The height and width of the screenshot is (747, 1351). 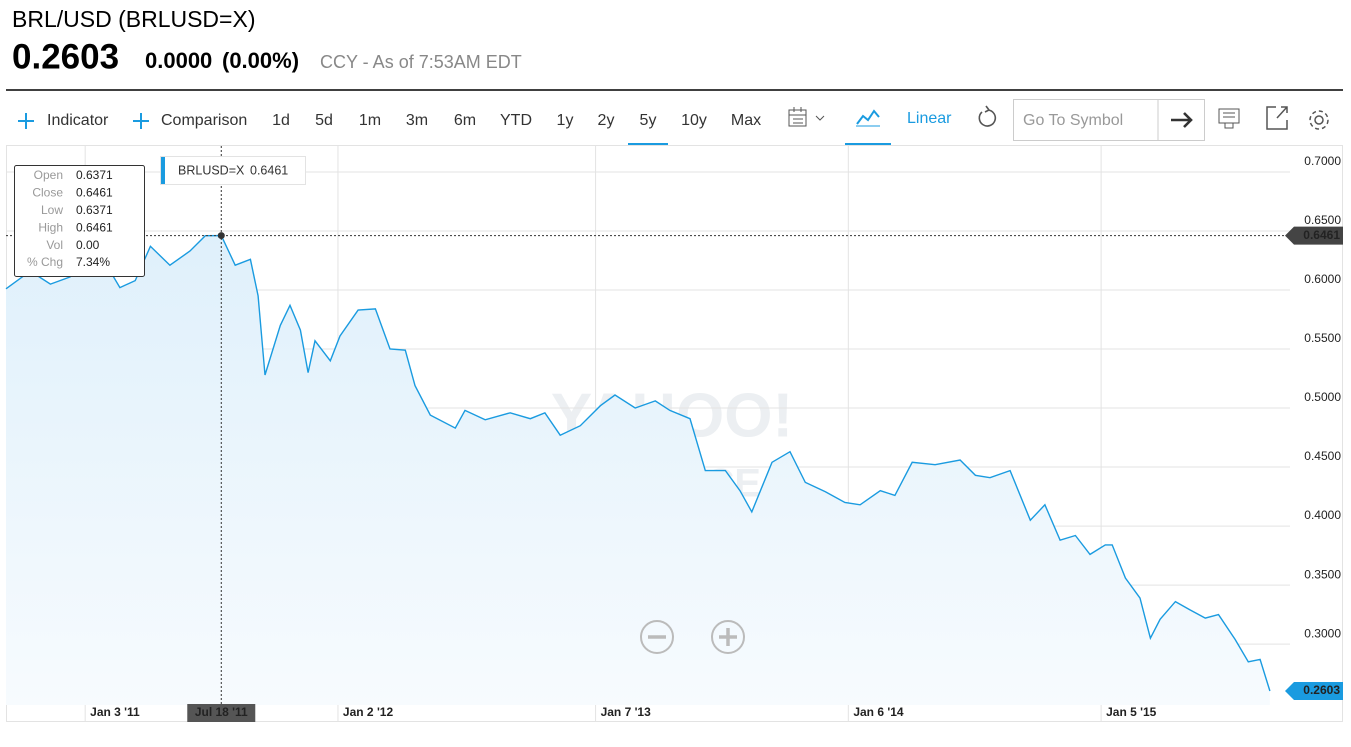 I want to click on tooltip-box, so click(x=79, y=221).